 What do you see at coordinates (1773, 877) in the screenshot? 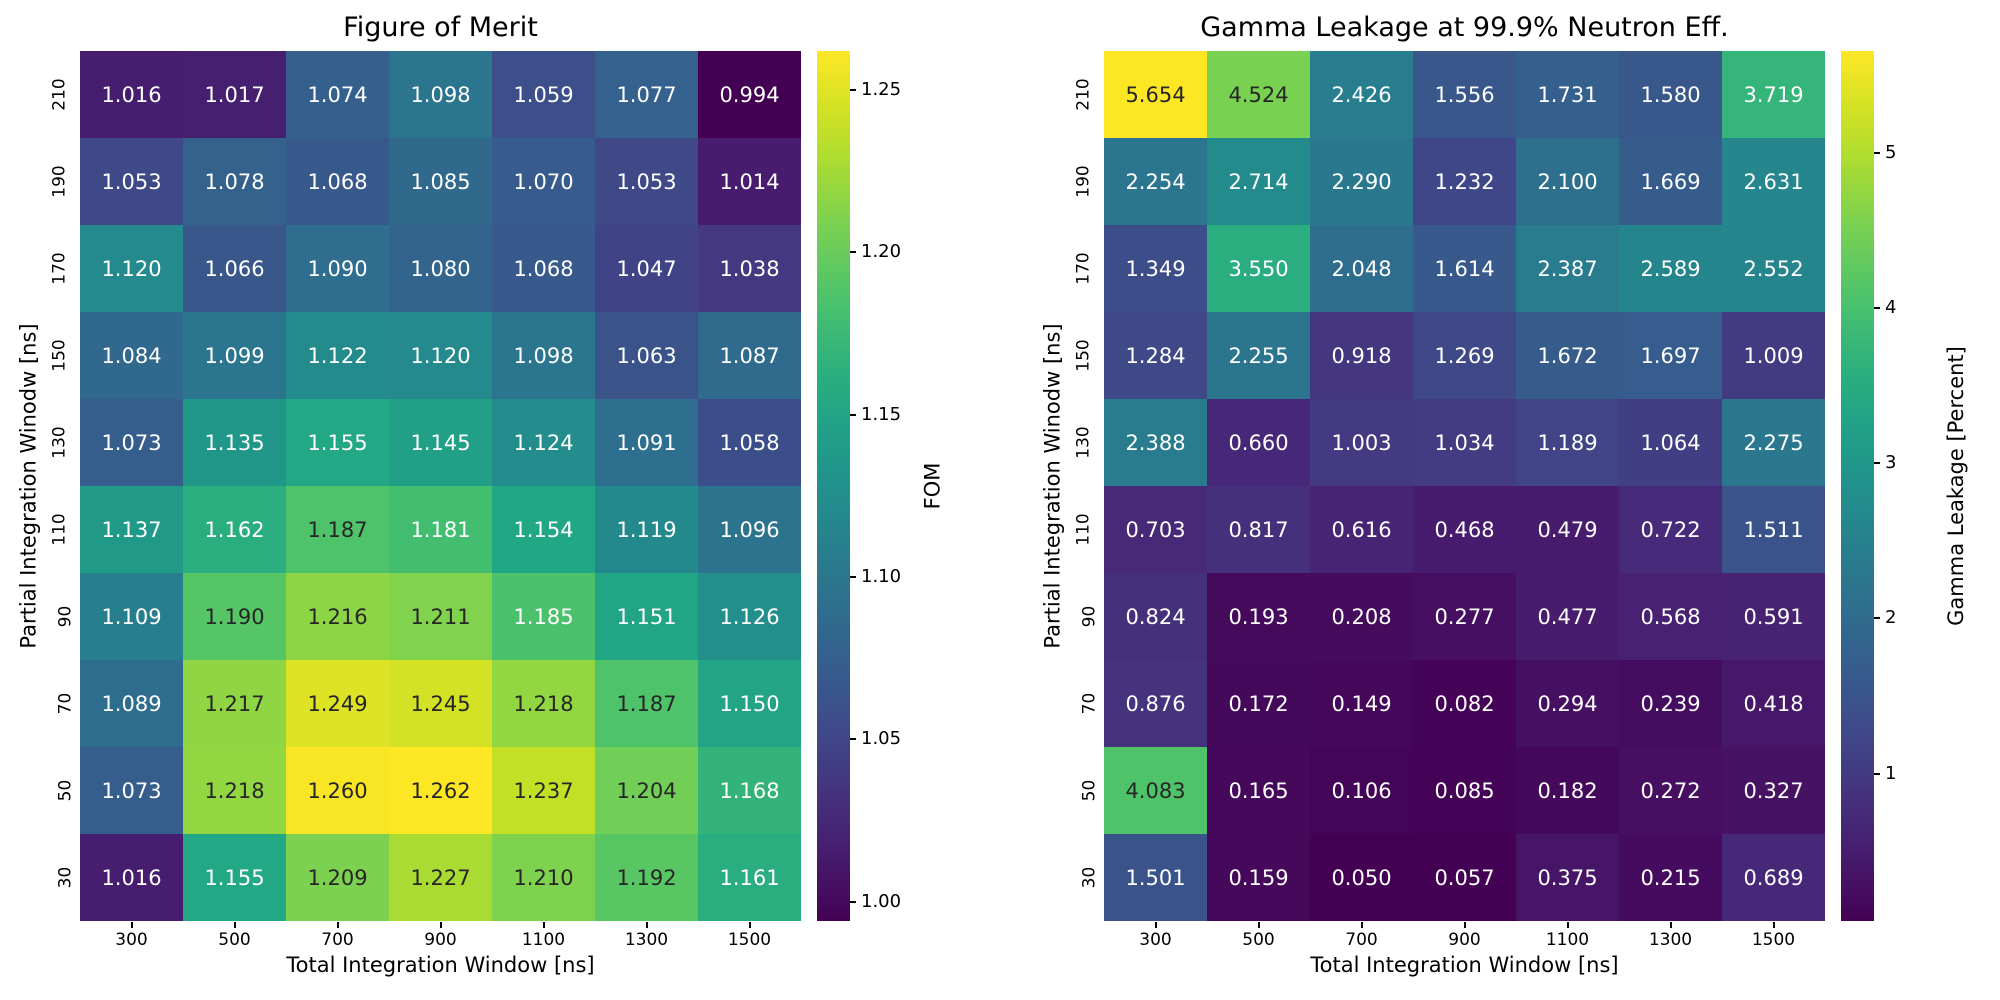
I see `heatmap-cell: 0.689` at bounding box center [1773, 877].